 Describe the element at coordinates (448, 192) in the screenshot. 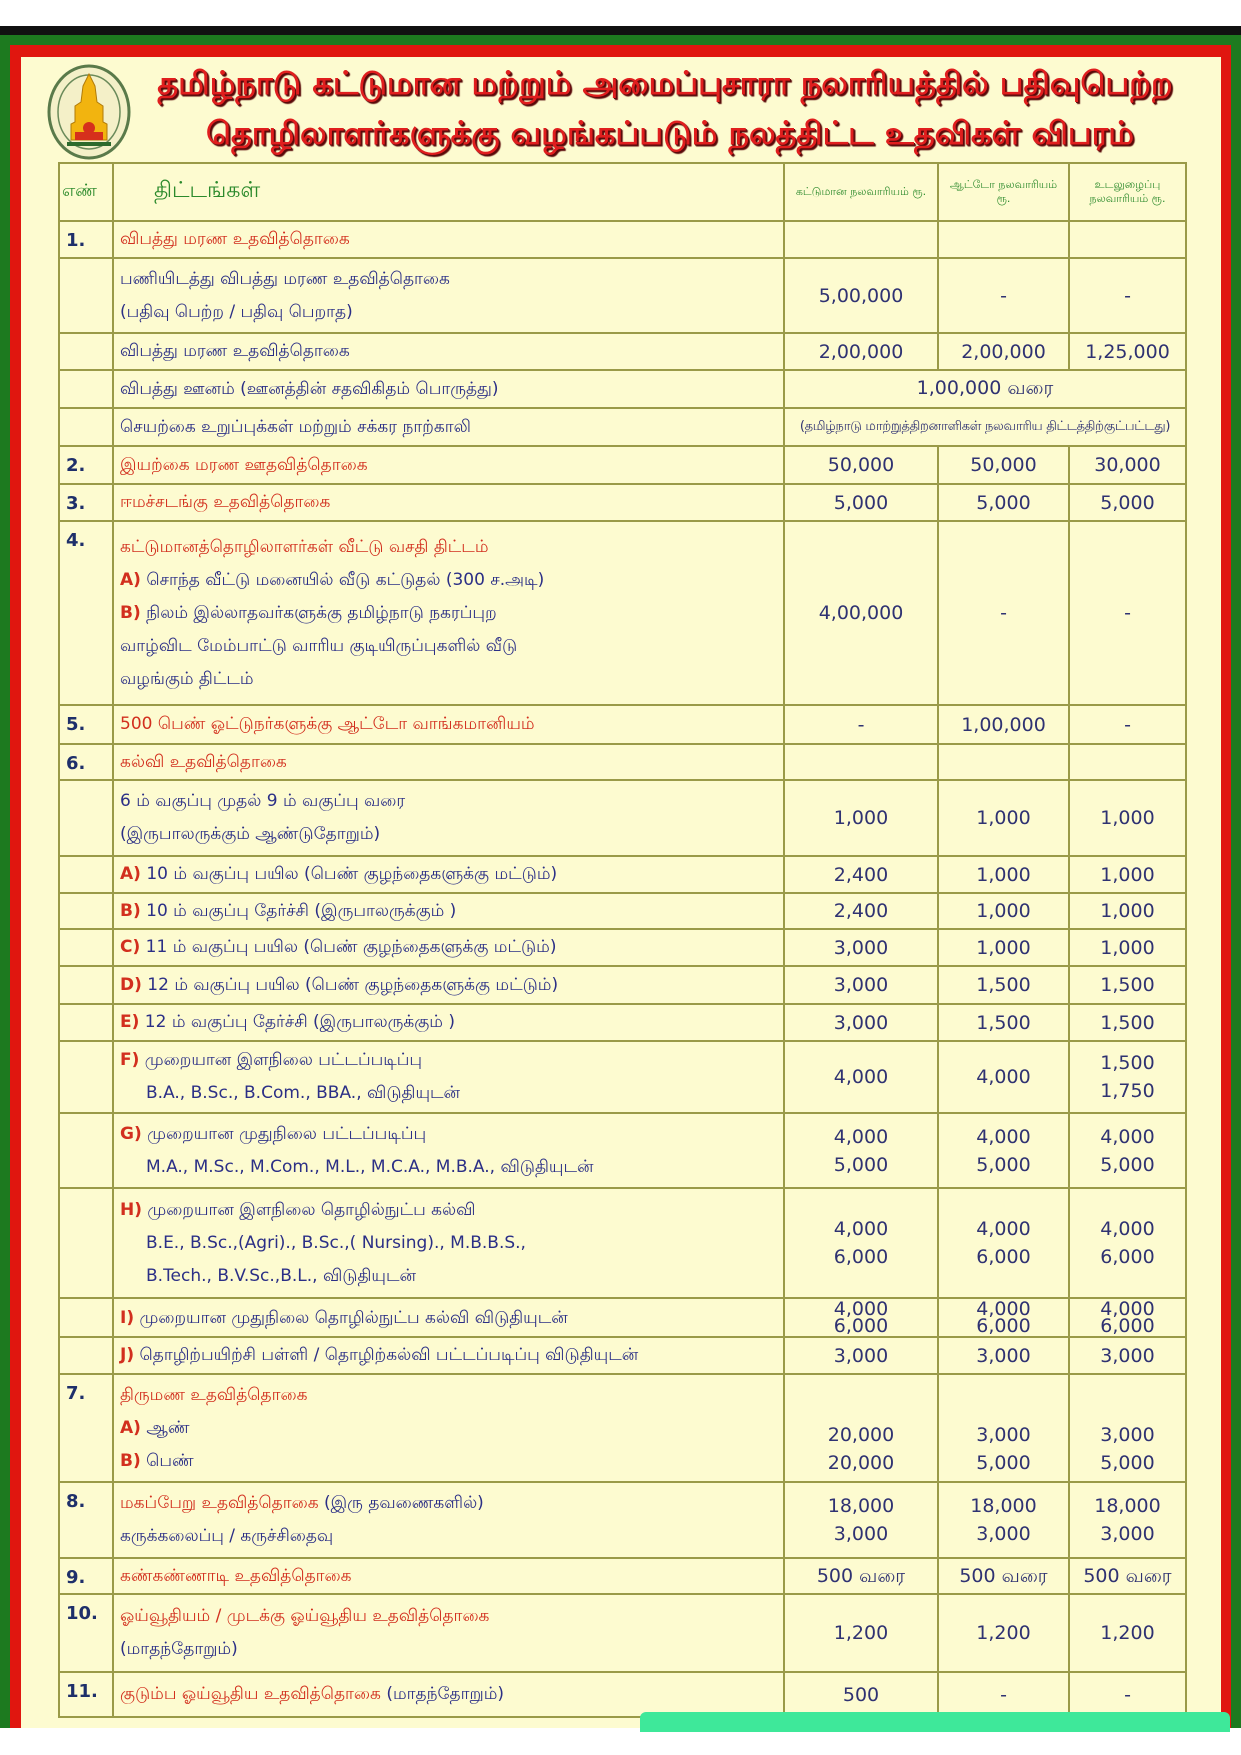

I see `header-schemes: திட்டங்கள்` at that location.